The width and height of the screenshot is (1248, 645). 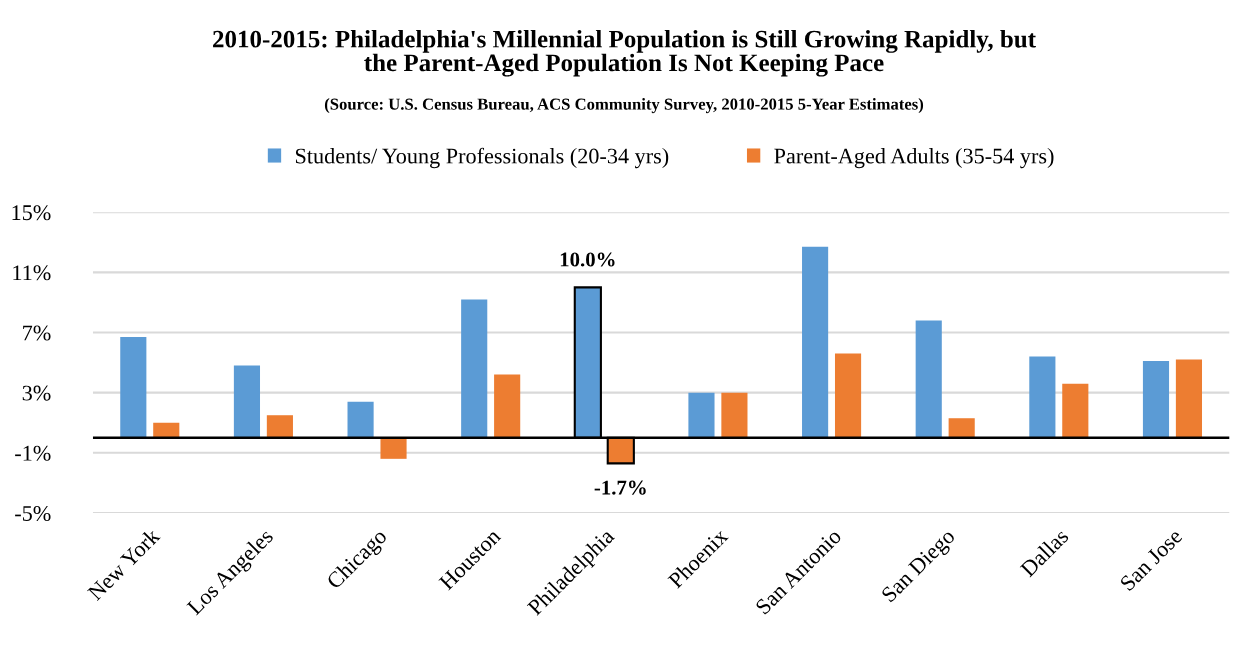 I want to click on x-tick-label: New York, so click(x=123, y=564).